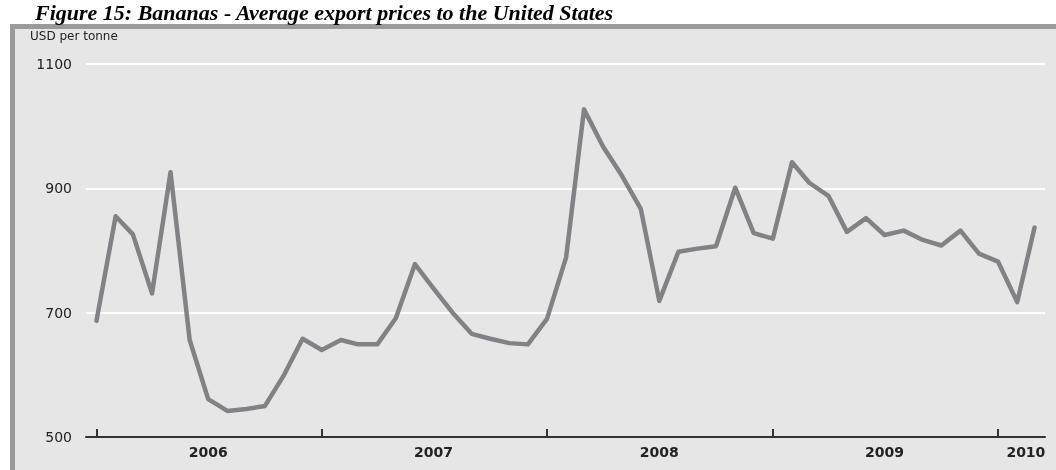  What do you see at coordinates (54, 64) in the screenshot?
I see `y-tick-label: 1100` at bounding box center [54, 64].